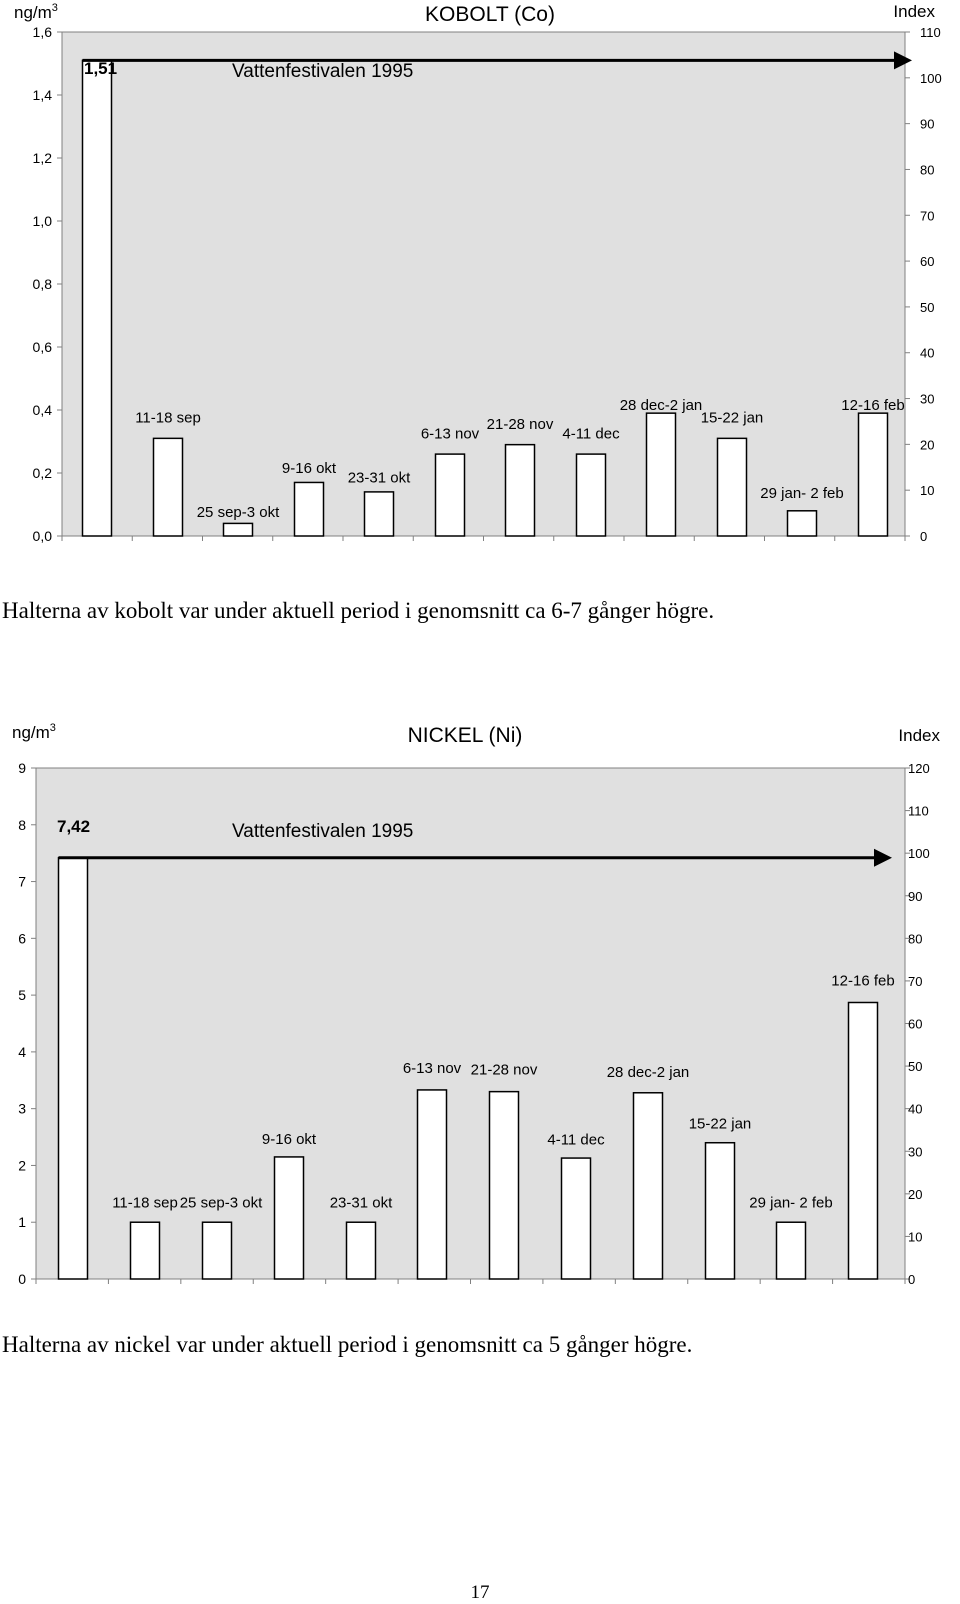 This screenshot has height=1604, width=960. I want to click on left-tick-label: 0,2, so click(43, 473).